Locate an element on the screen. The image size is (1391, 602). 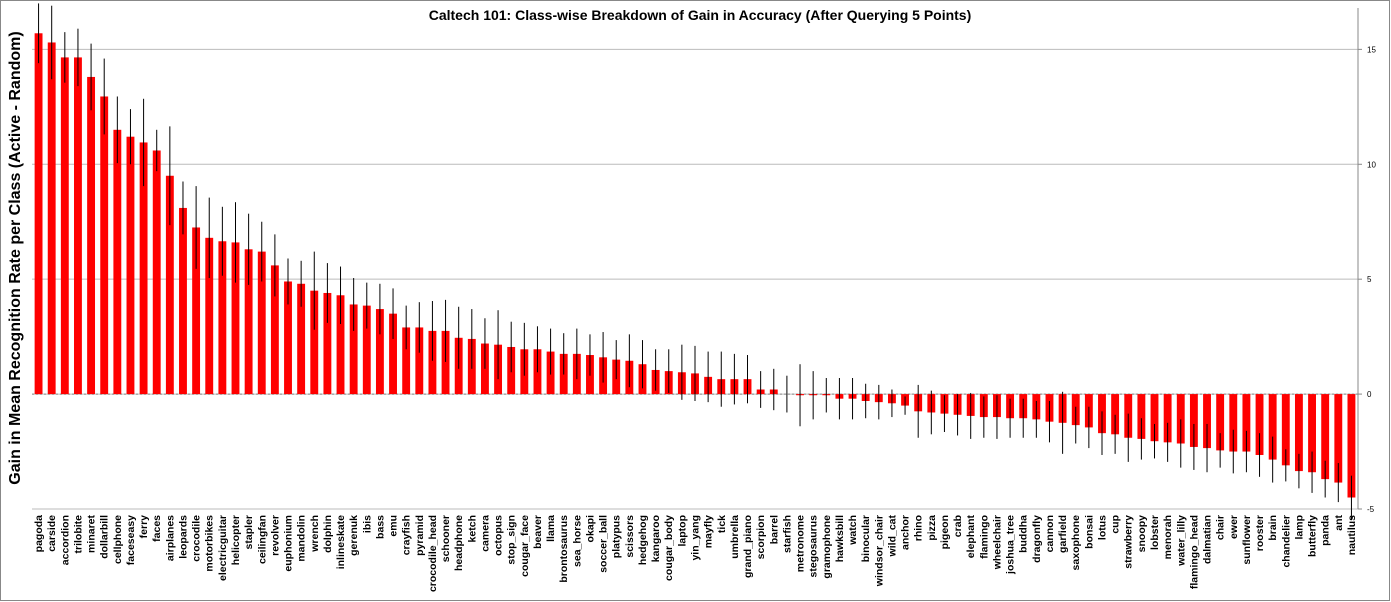
x-tick-label: gerenuk is located at coordinates (354, 535).